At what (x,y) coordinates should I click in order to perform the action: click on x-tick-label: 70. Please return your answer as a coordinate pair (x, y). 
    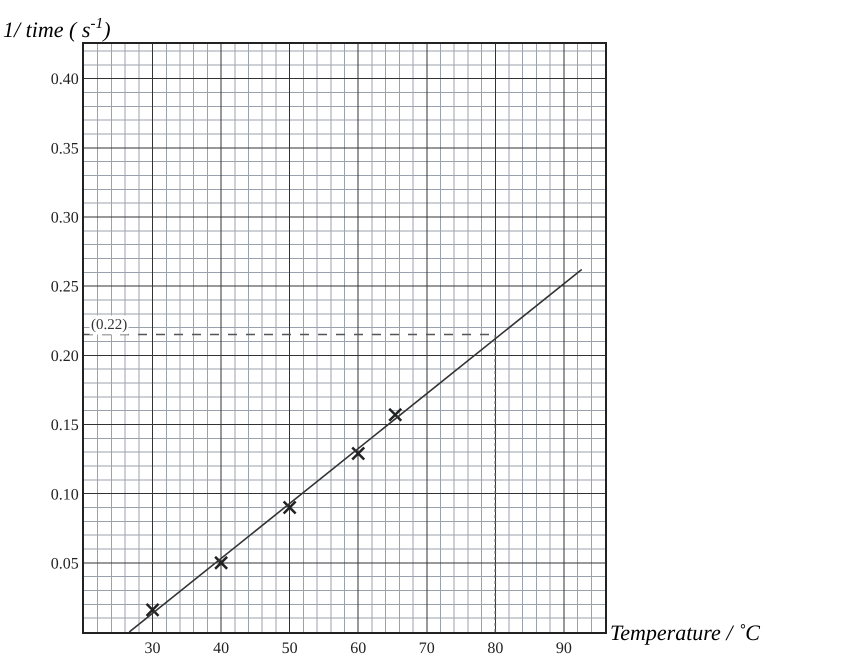
    Looking at the image, I should click on (426, 649).